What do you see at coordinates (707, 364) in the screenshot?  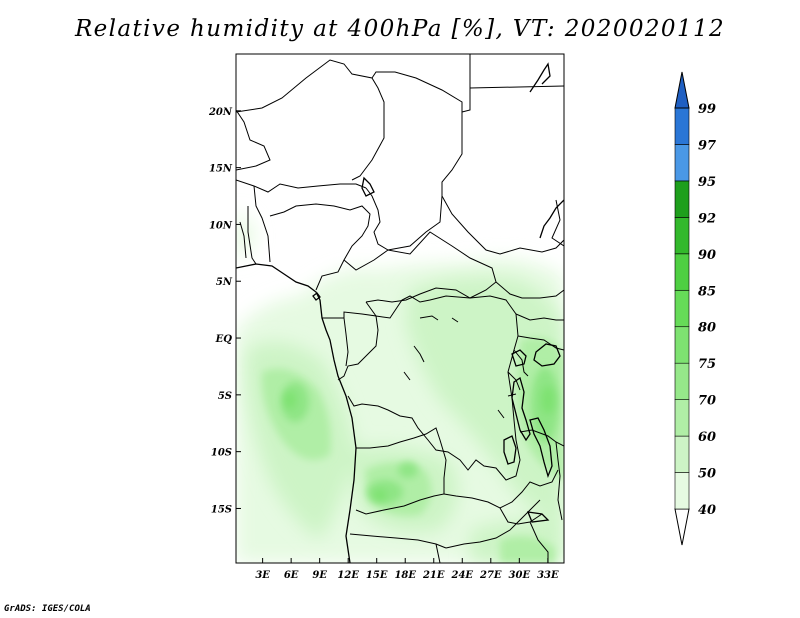 I see `colorbar-label: 75` at bounding box center [707, 364].